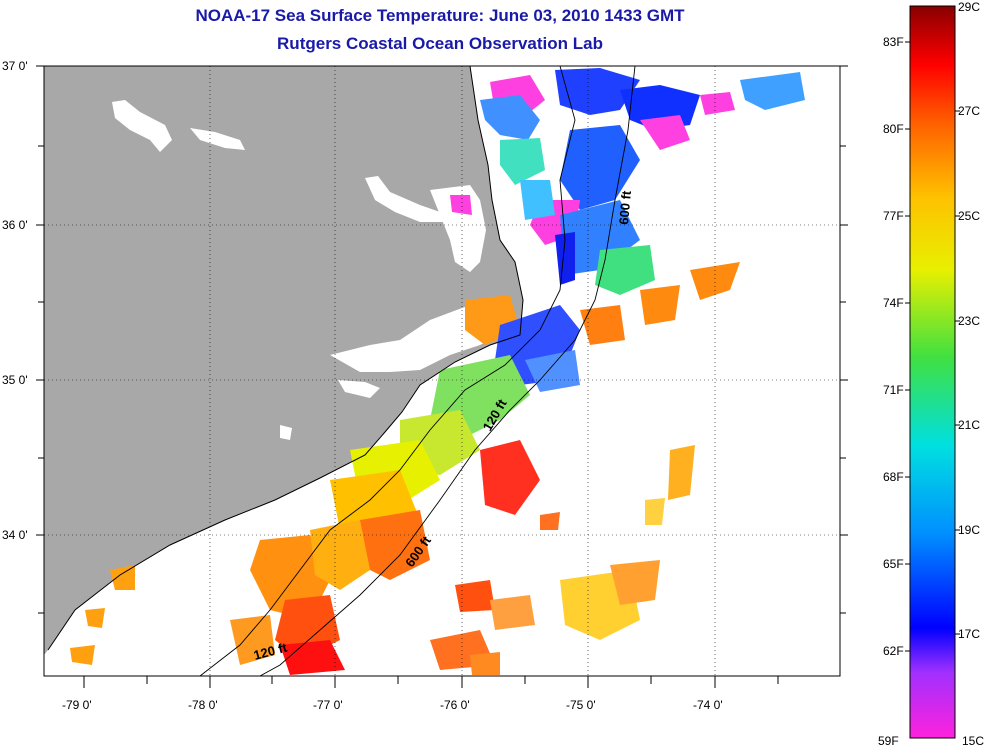 The height and width of the screenshot is (754, 992). Describe the element at coordinates (15, 535) in the screenshot. I see `latitude-label: 34 0'` at that location.